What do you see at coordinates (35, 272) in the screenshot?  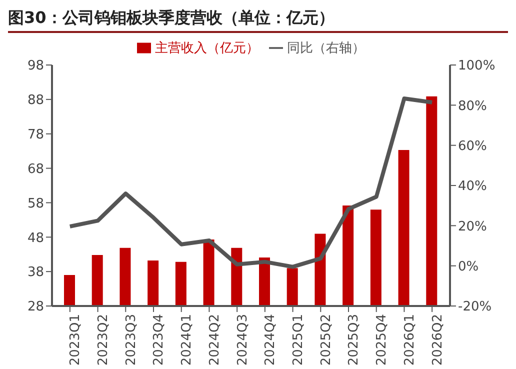 I see `y-tick-label: 38` at bounding box center [35, 272].